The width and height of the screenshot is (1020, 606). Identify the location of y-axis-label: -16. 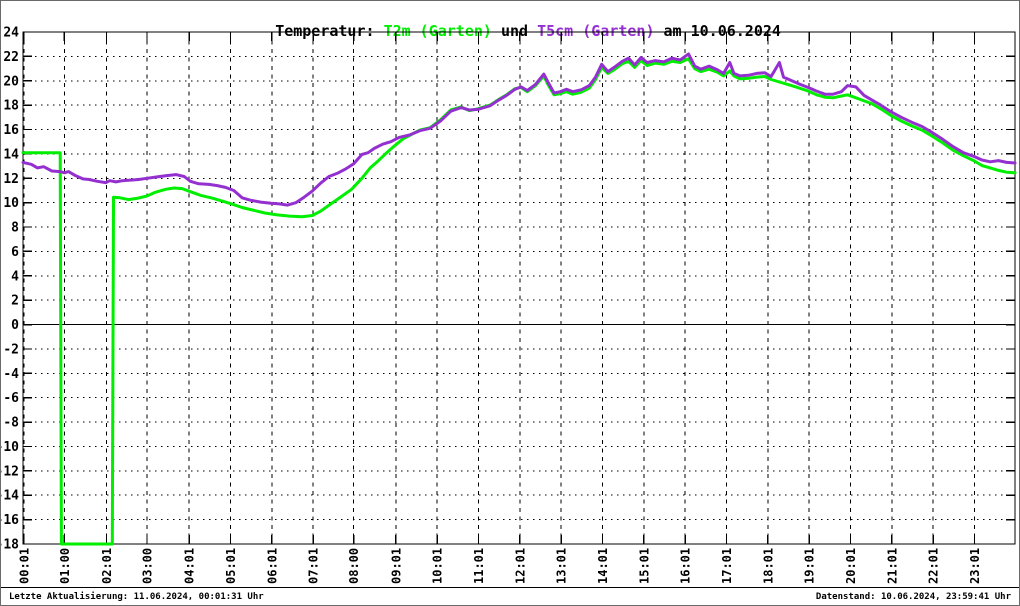
(10, 520).